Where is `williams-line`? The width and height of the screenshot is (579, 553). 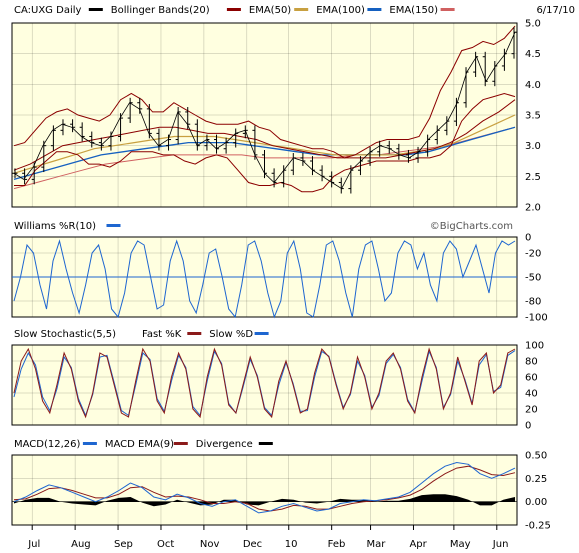 williams-line is located at coordinates (264, 279).